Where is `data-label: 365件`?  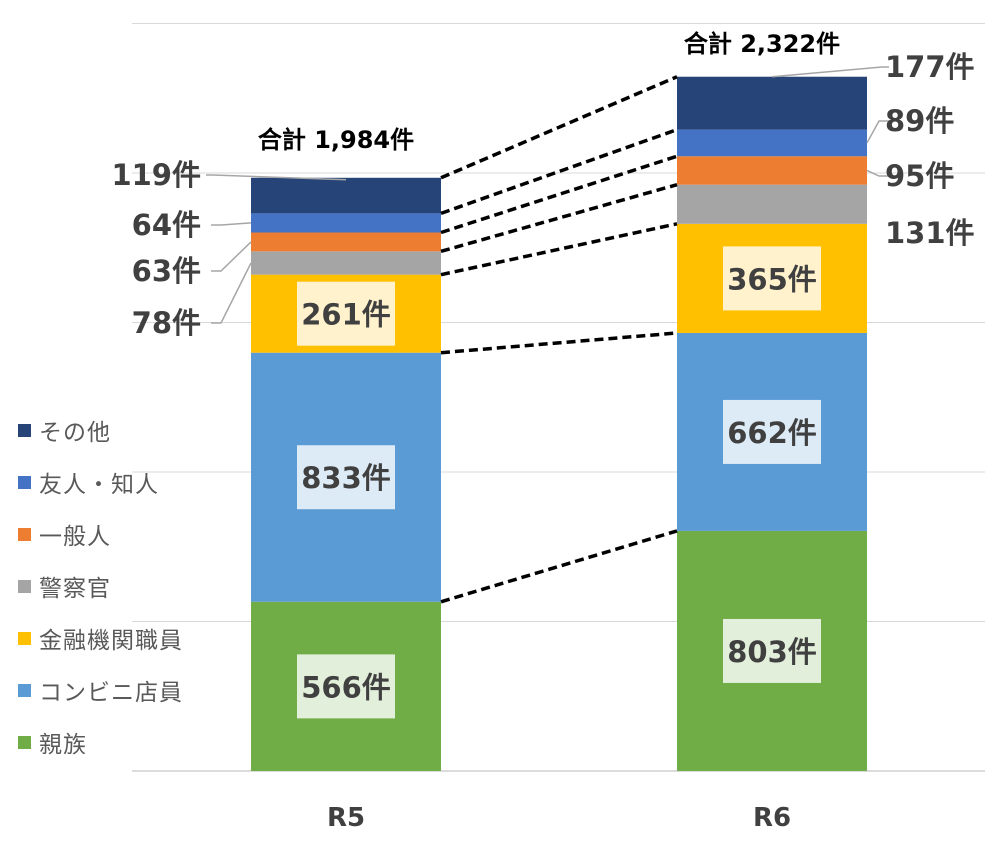 data-label: 365件 is located at coordinates (772, 279).